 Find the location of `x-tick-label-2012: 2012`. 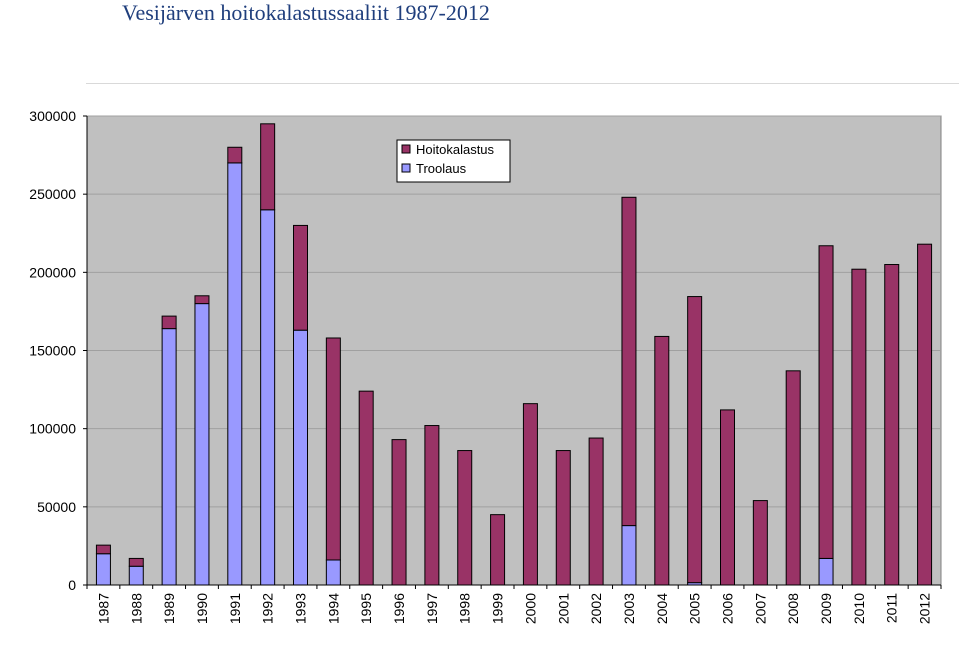

x-tick-label-2012: 2012 is located at coordinates (925, 608).